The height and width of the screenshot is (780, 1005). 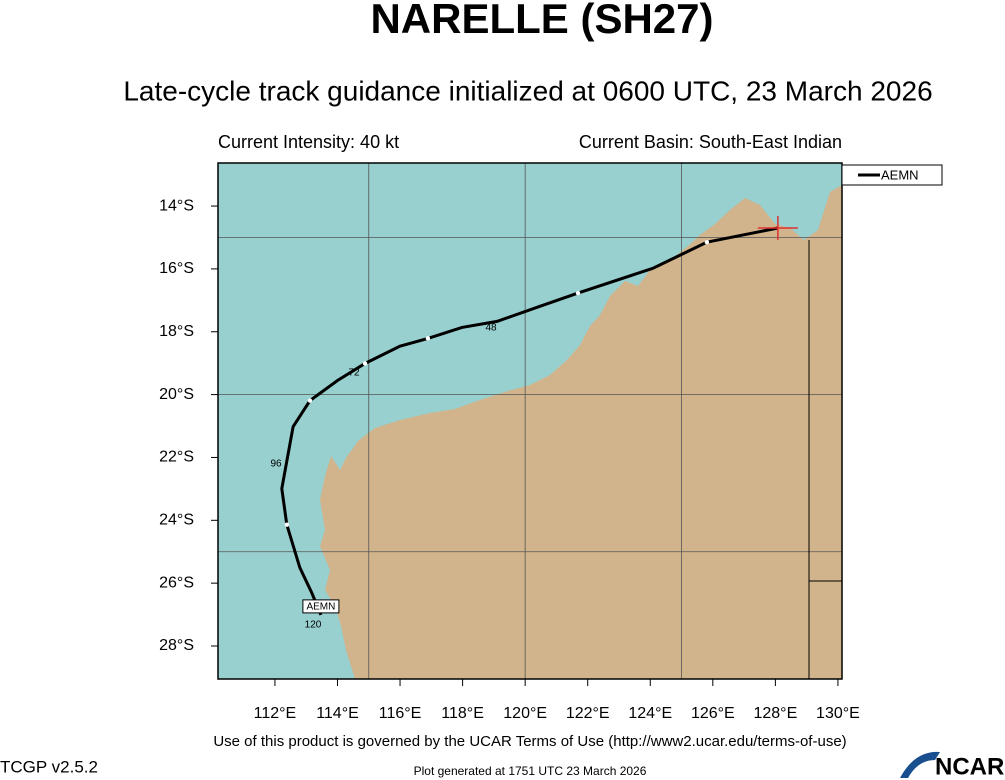 I want to click on y-tick-label: 28°S, so click(x=176, y=645).